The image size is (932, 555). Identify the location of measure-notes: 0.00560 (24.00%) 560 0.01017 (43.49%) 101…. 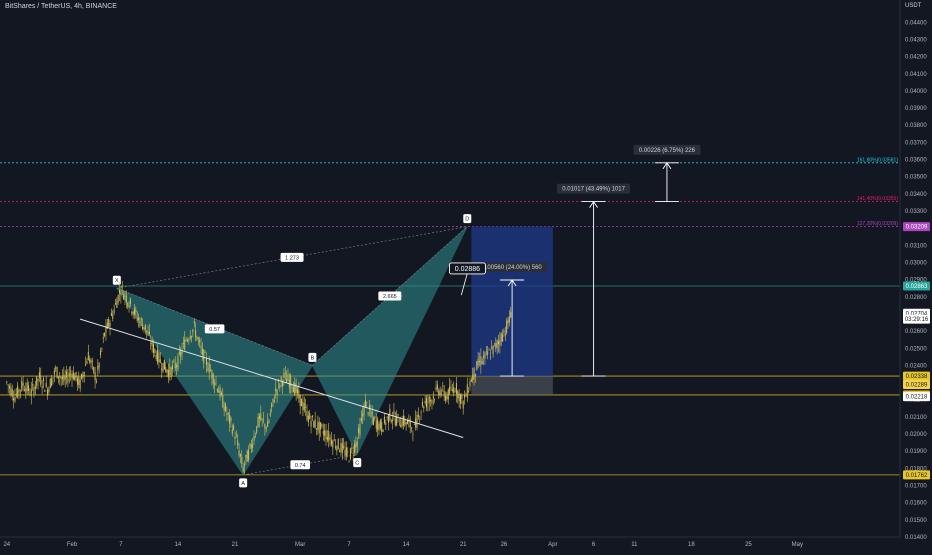
(574, 260).